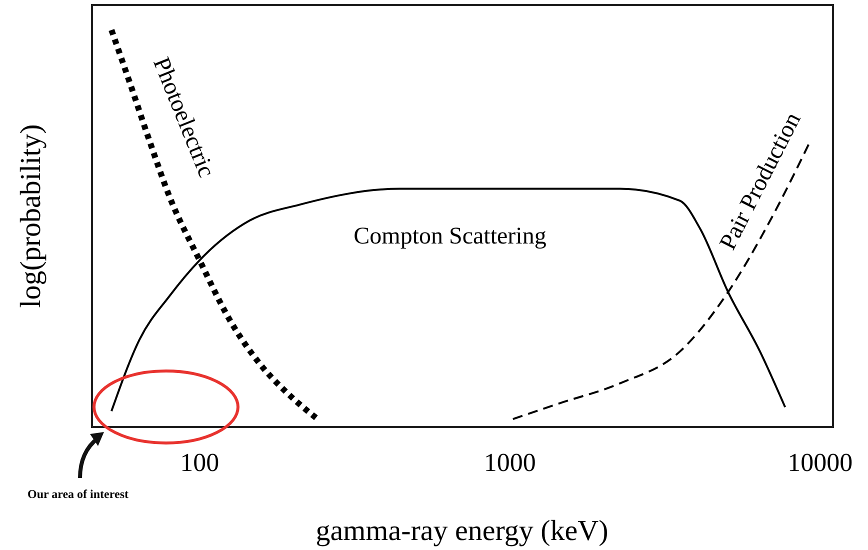 The image size is (868, 550). Describe the element at coordinates (78, 494) in the screenshot. I see `text: Our area of interest` at that location.